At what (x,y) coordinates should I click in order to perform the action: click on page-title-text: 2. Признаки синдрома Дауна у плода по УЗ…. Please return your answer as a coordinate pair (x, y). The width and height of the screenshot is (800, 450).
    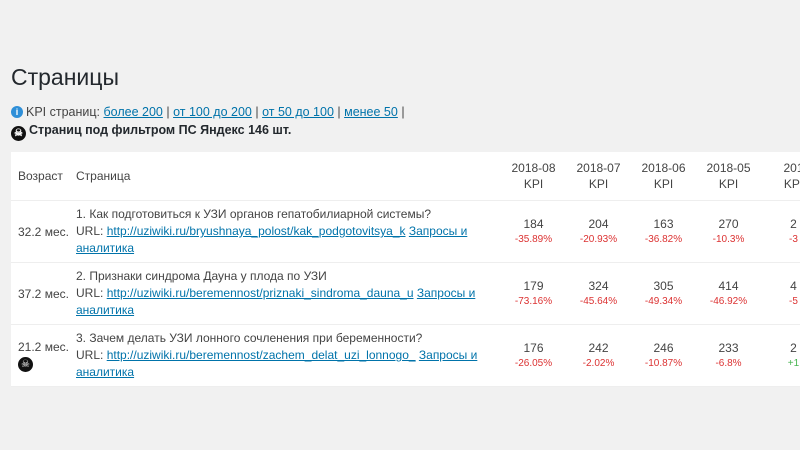
    Looking at the image, I should click on (201, 276).